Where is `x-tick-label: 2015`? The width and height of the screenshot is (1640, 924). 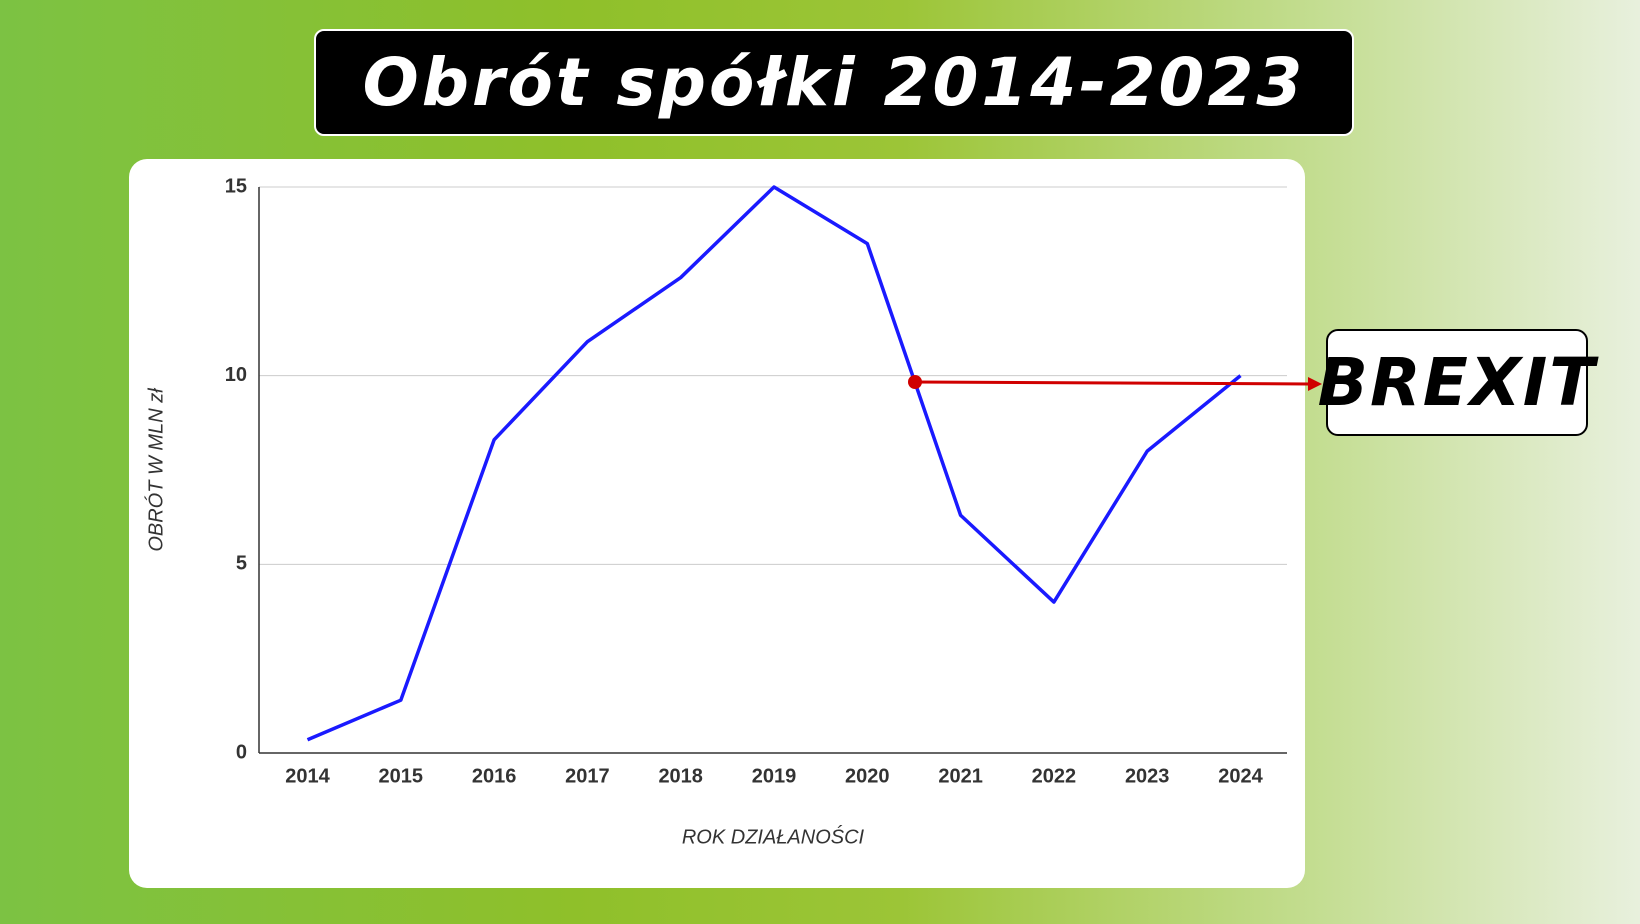 x-tick-label: 2015 is located at coordinates (401, 776).